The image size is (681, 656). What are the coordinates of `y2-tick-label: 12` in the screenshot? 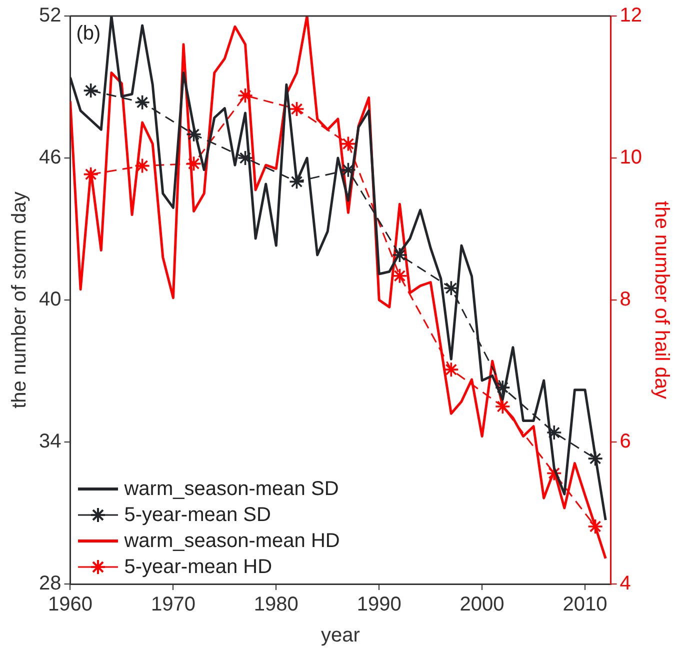 It's located at (631, 15).